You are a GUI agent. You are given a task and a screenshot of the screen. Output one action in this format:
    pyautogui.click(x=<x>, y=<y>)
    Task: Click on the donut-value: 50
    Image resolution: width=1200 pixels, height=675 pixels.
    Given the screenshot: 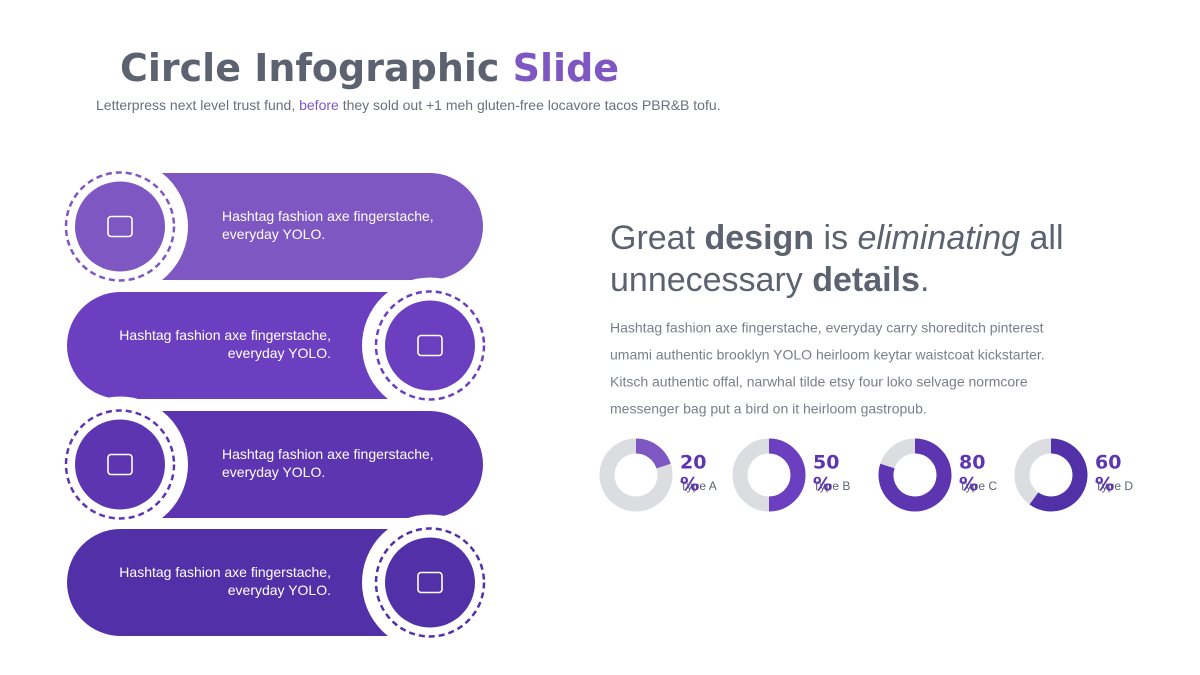 What is the action you would take?
    pyautogui.click(x=826, y=463)
    